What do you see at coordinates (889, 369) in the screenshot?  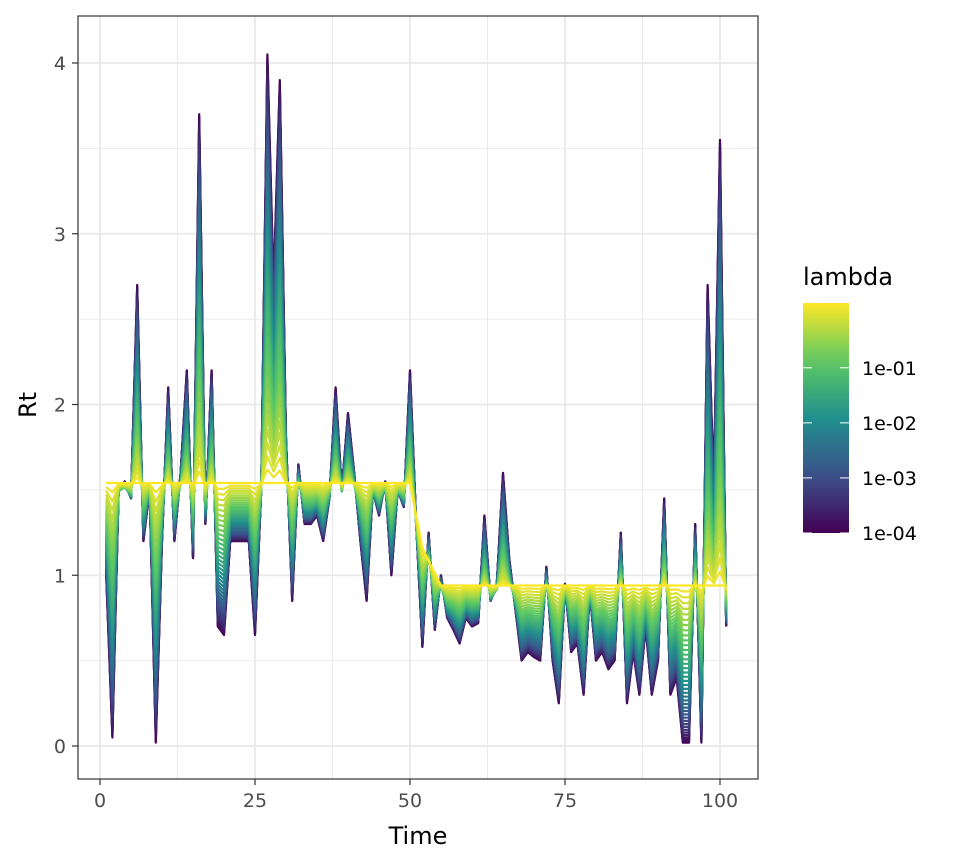 I see `legend-label: 1e-01` at bounding box center [889, 369].